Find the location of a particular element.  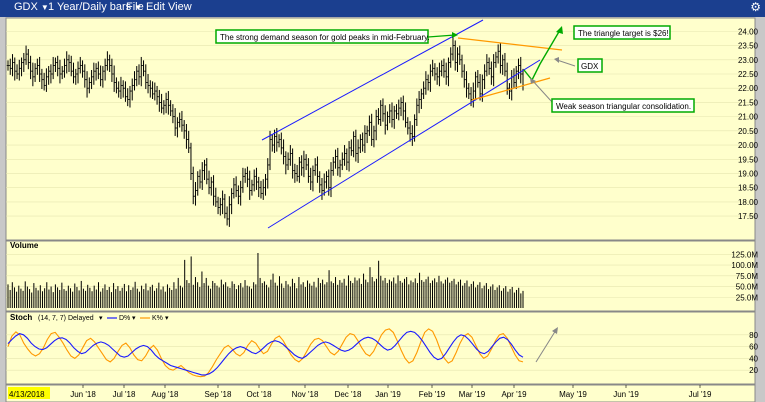

annotation-weak-season: Weak season triangular consolidation. is located at coordinates (623, 105).